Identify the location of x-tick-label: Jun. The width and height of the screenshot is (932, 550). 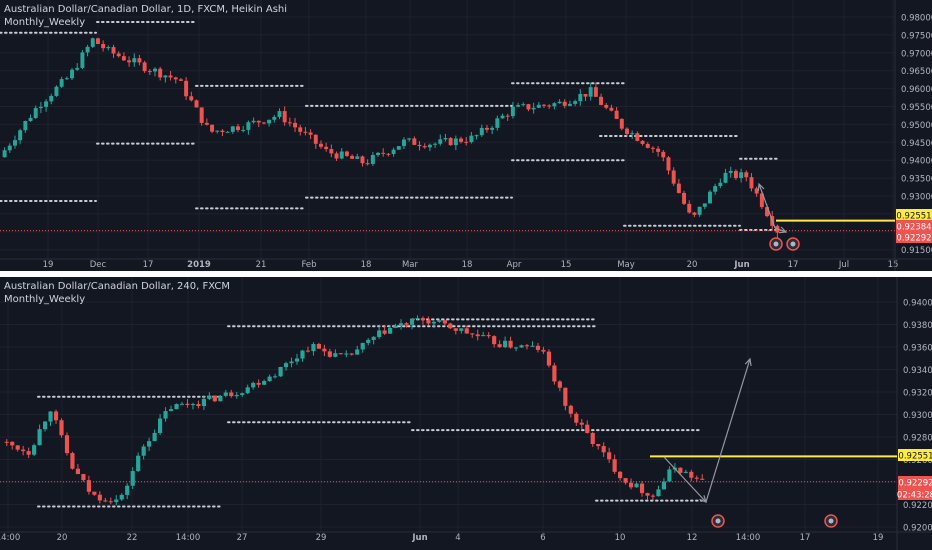
(419, 538).